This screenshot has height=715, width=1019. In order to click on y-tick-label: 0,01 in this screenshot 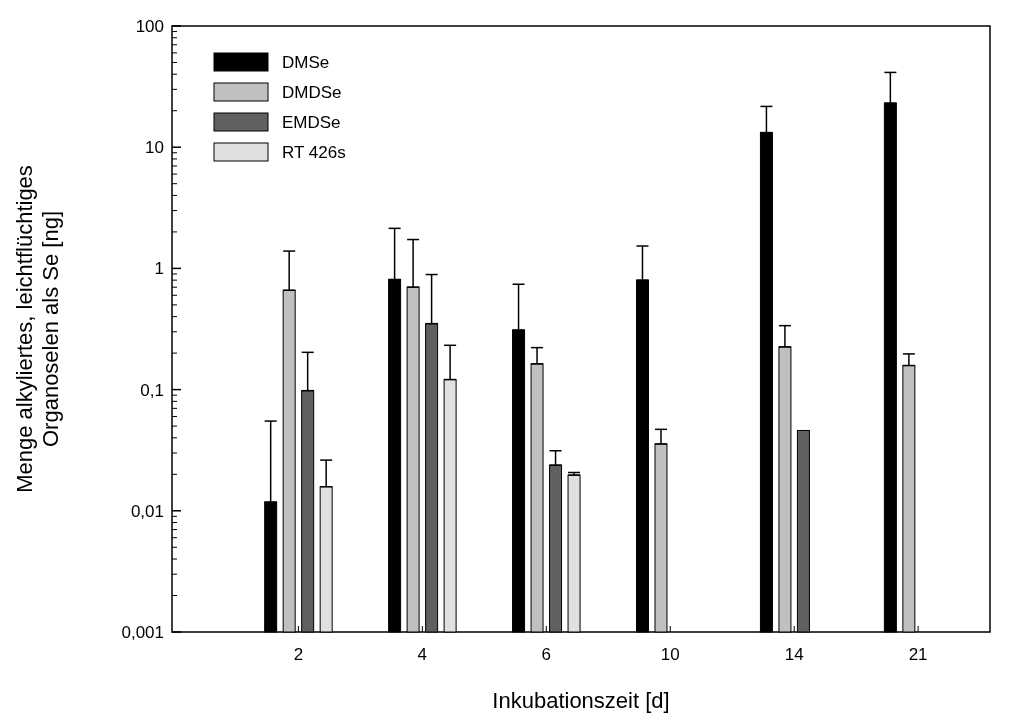, I will do `click(147, 511)`.